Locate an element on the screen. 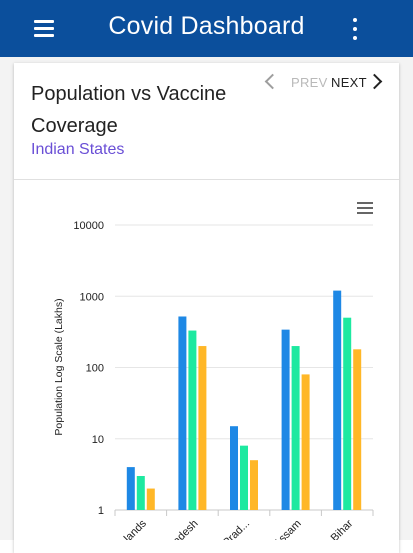 The height and width of the screenshot is (553, 413). y-tick-label: 10 is located at coordinates (98, 440).